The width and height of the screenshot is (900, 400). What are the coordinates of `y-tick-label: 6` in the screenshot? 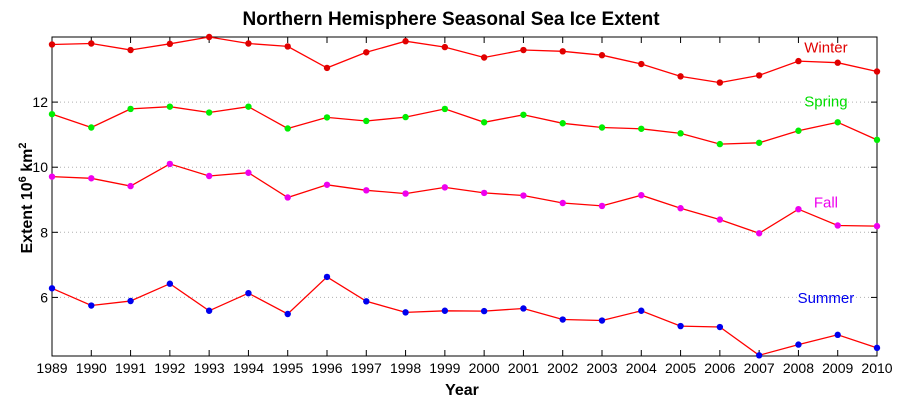 It's located at (44, 297).